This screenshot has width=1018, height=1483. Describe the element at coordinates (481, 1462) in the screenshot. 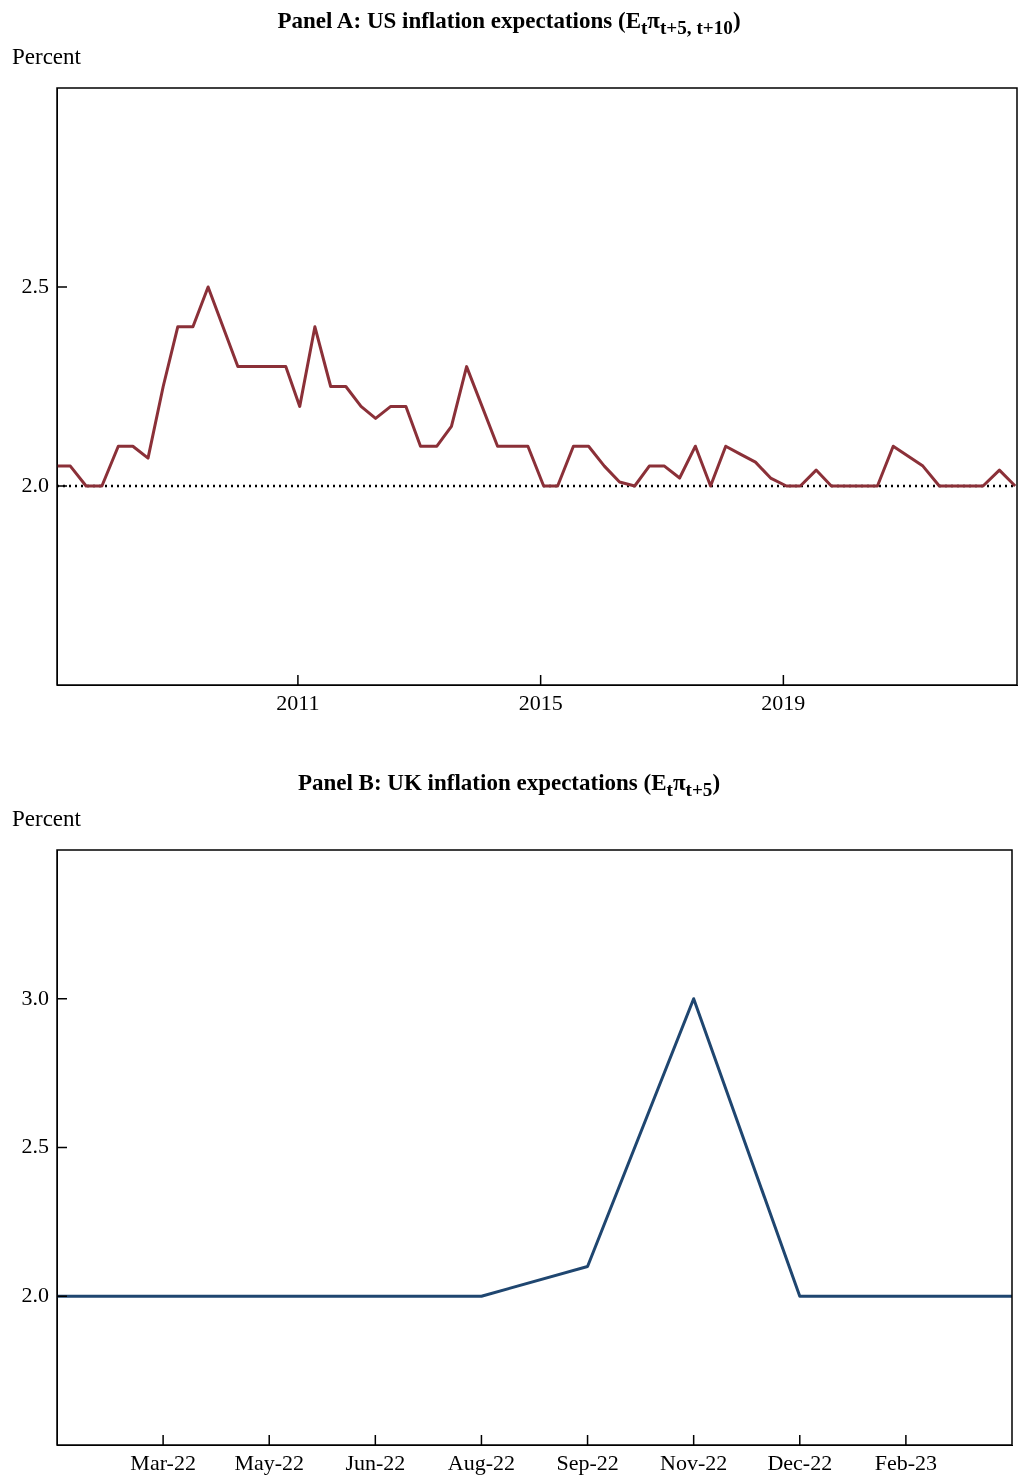

I see `x-tick-label: Aug-22` at that location.